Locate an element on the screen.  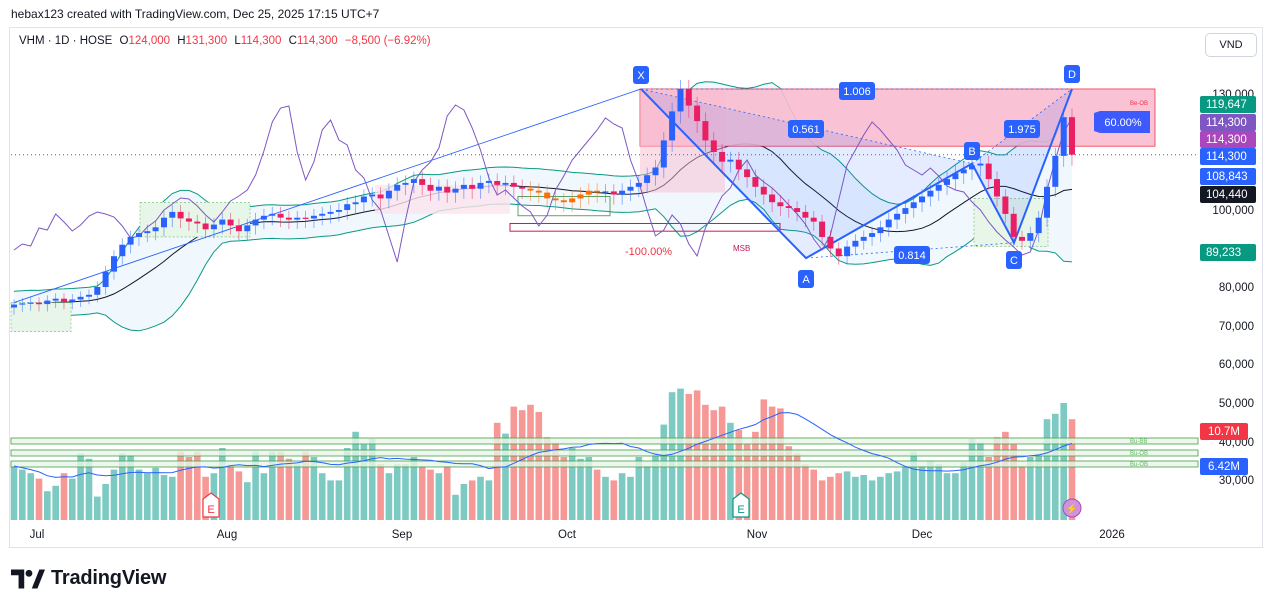
symbol-name: VHM · 1D · HOSE is located at coordinates (66, 41).